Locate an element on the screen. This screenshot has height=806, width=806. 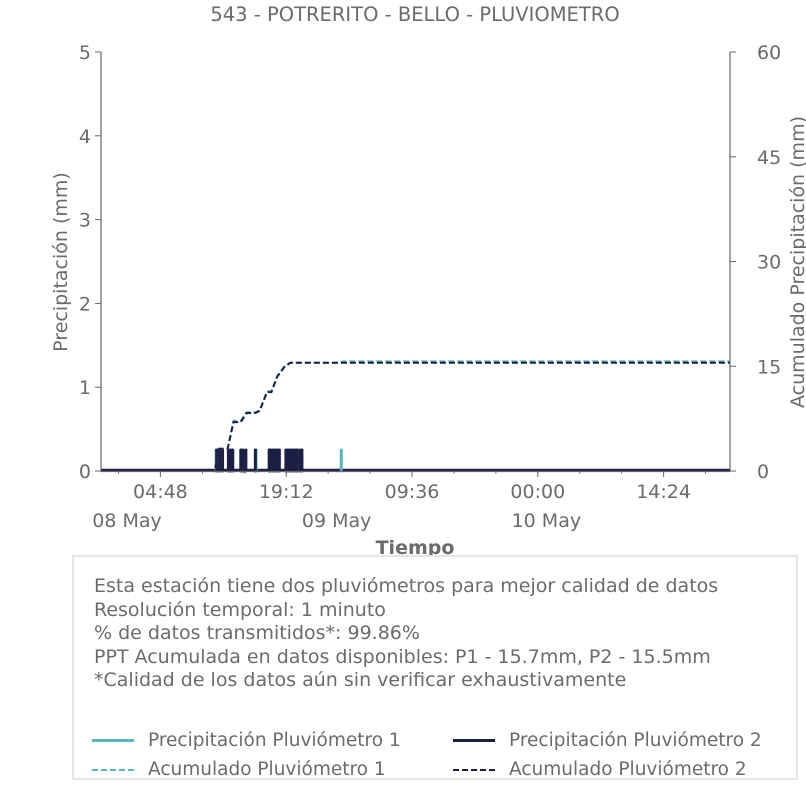
legend-label: Precipitación Pluviómetro 1 is located at coordinates (274, 740).